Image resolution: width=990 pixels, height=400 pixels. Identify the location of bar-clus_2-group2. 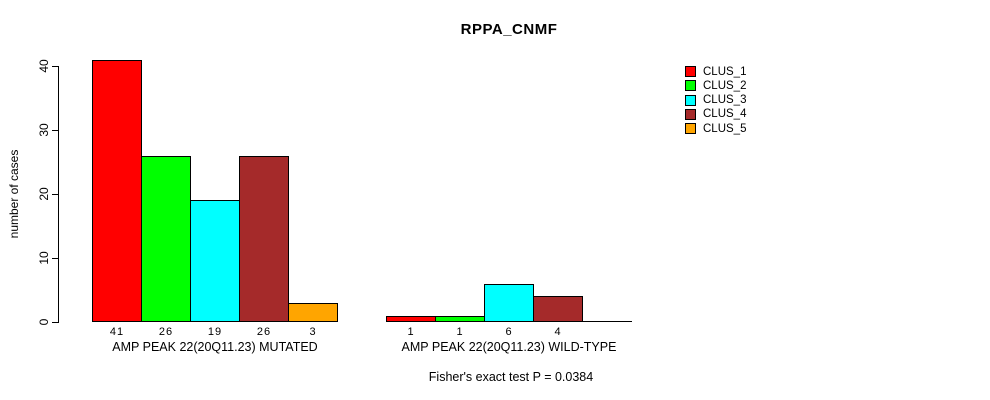
(460, 319).